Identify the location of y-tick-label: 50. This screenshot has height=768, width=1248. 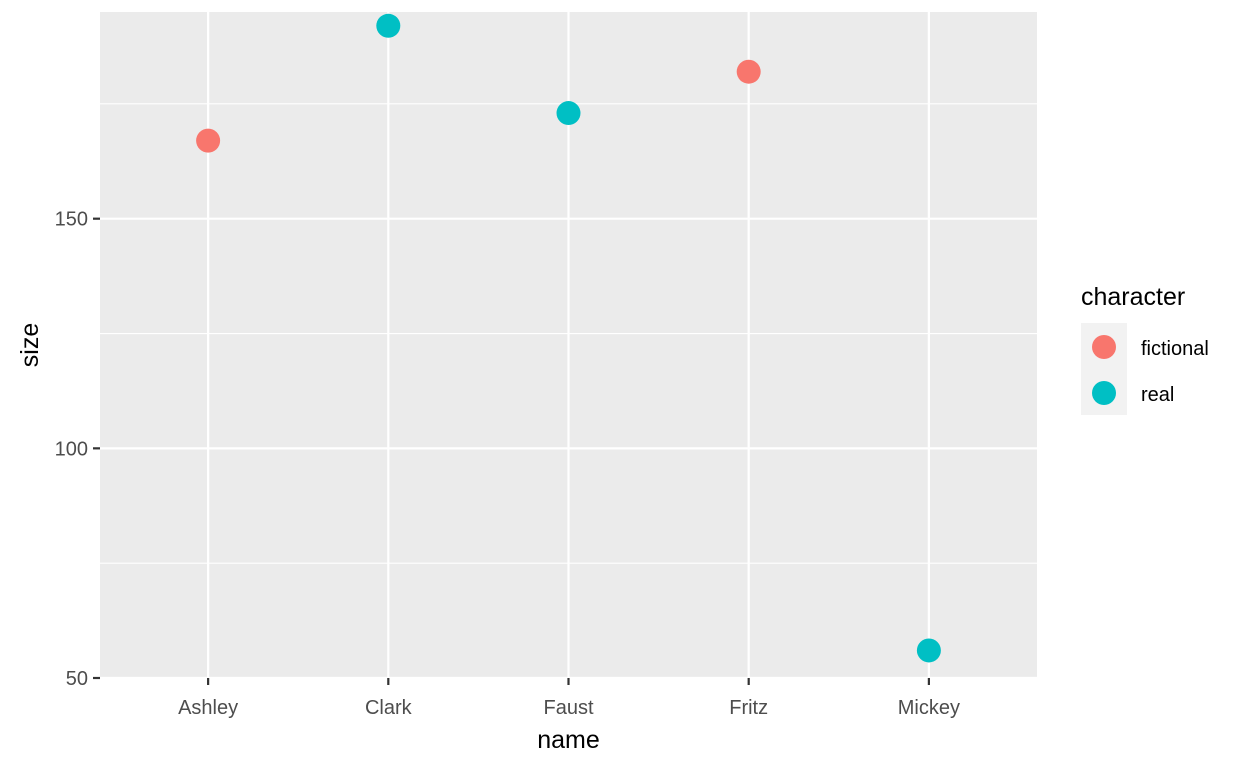
(77, 679).